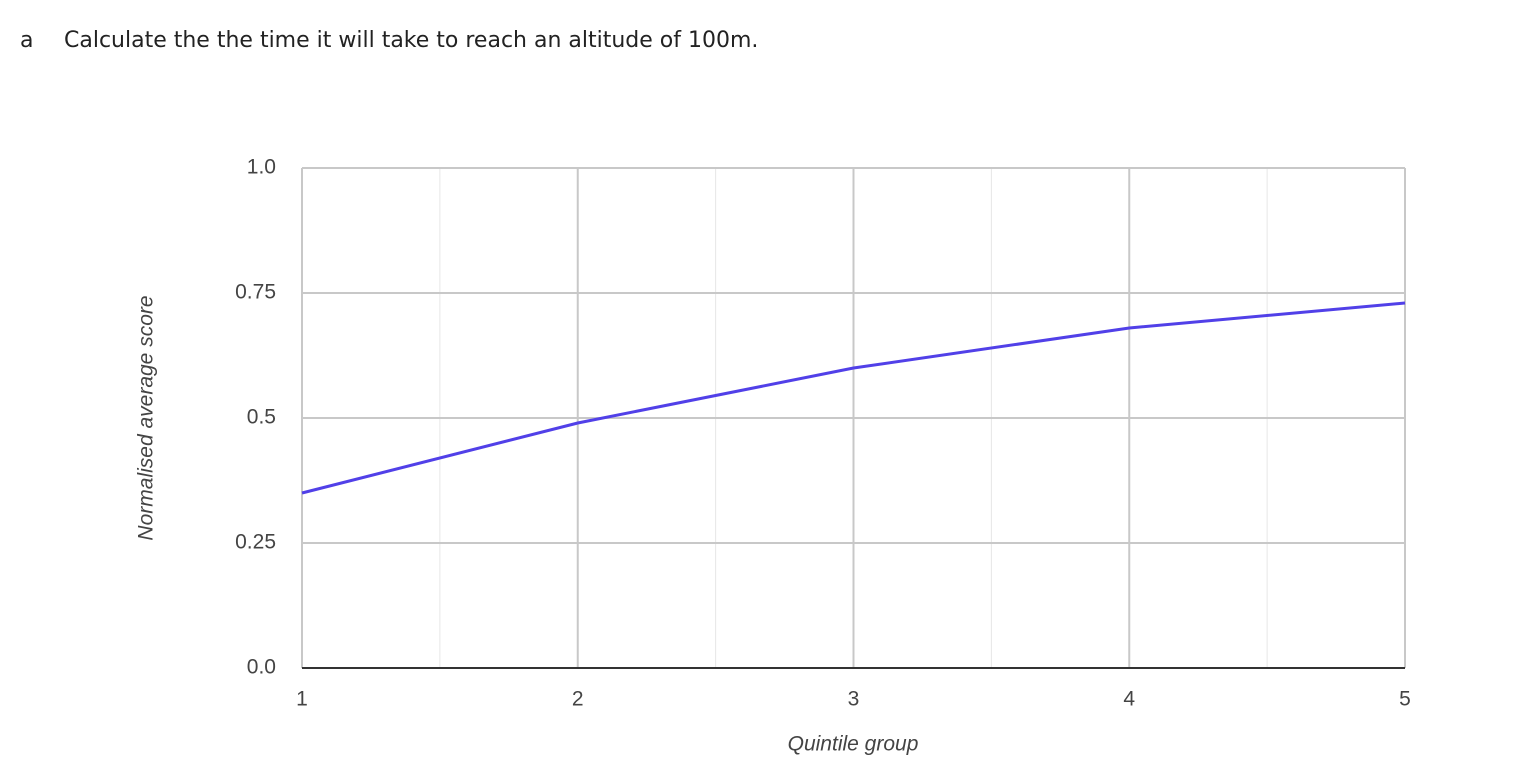  What do you see at coordinates (255, 542) in the screenshot?
I see `y-tick-label: 0.25` at bounding box center [255, 542].